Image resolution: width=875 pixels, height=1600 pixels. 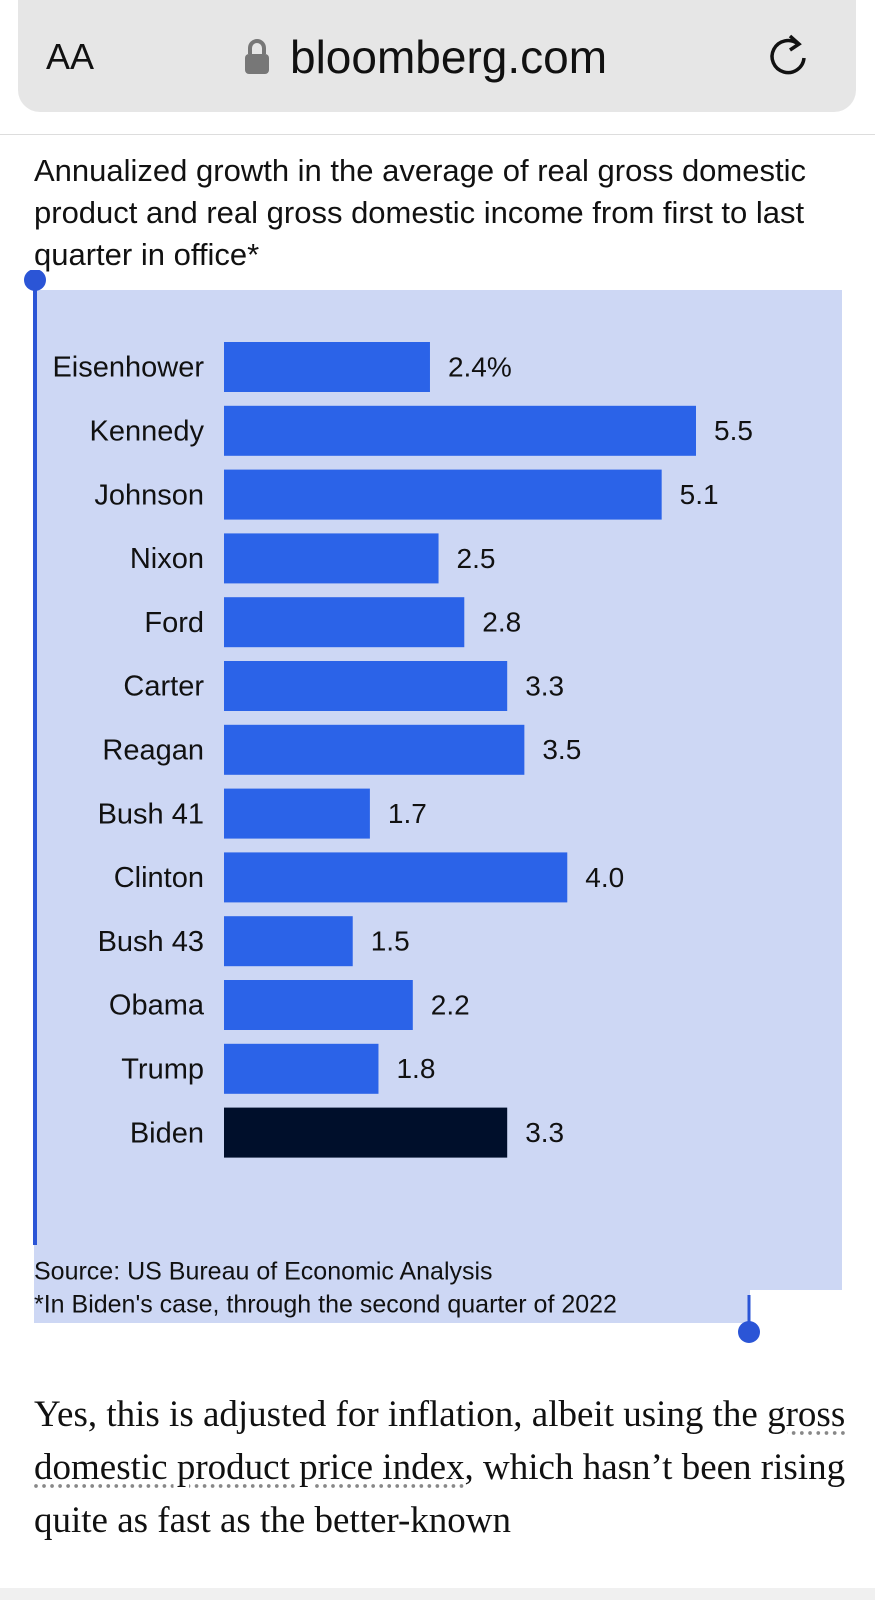 I want to click on value-label: 1.8, so click(x=415, y=1068).